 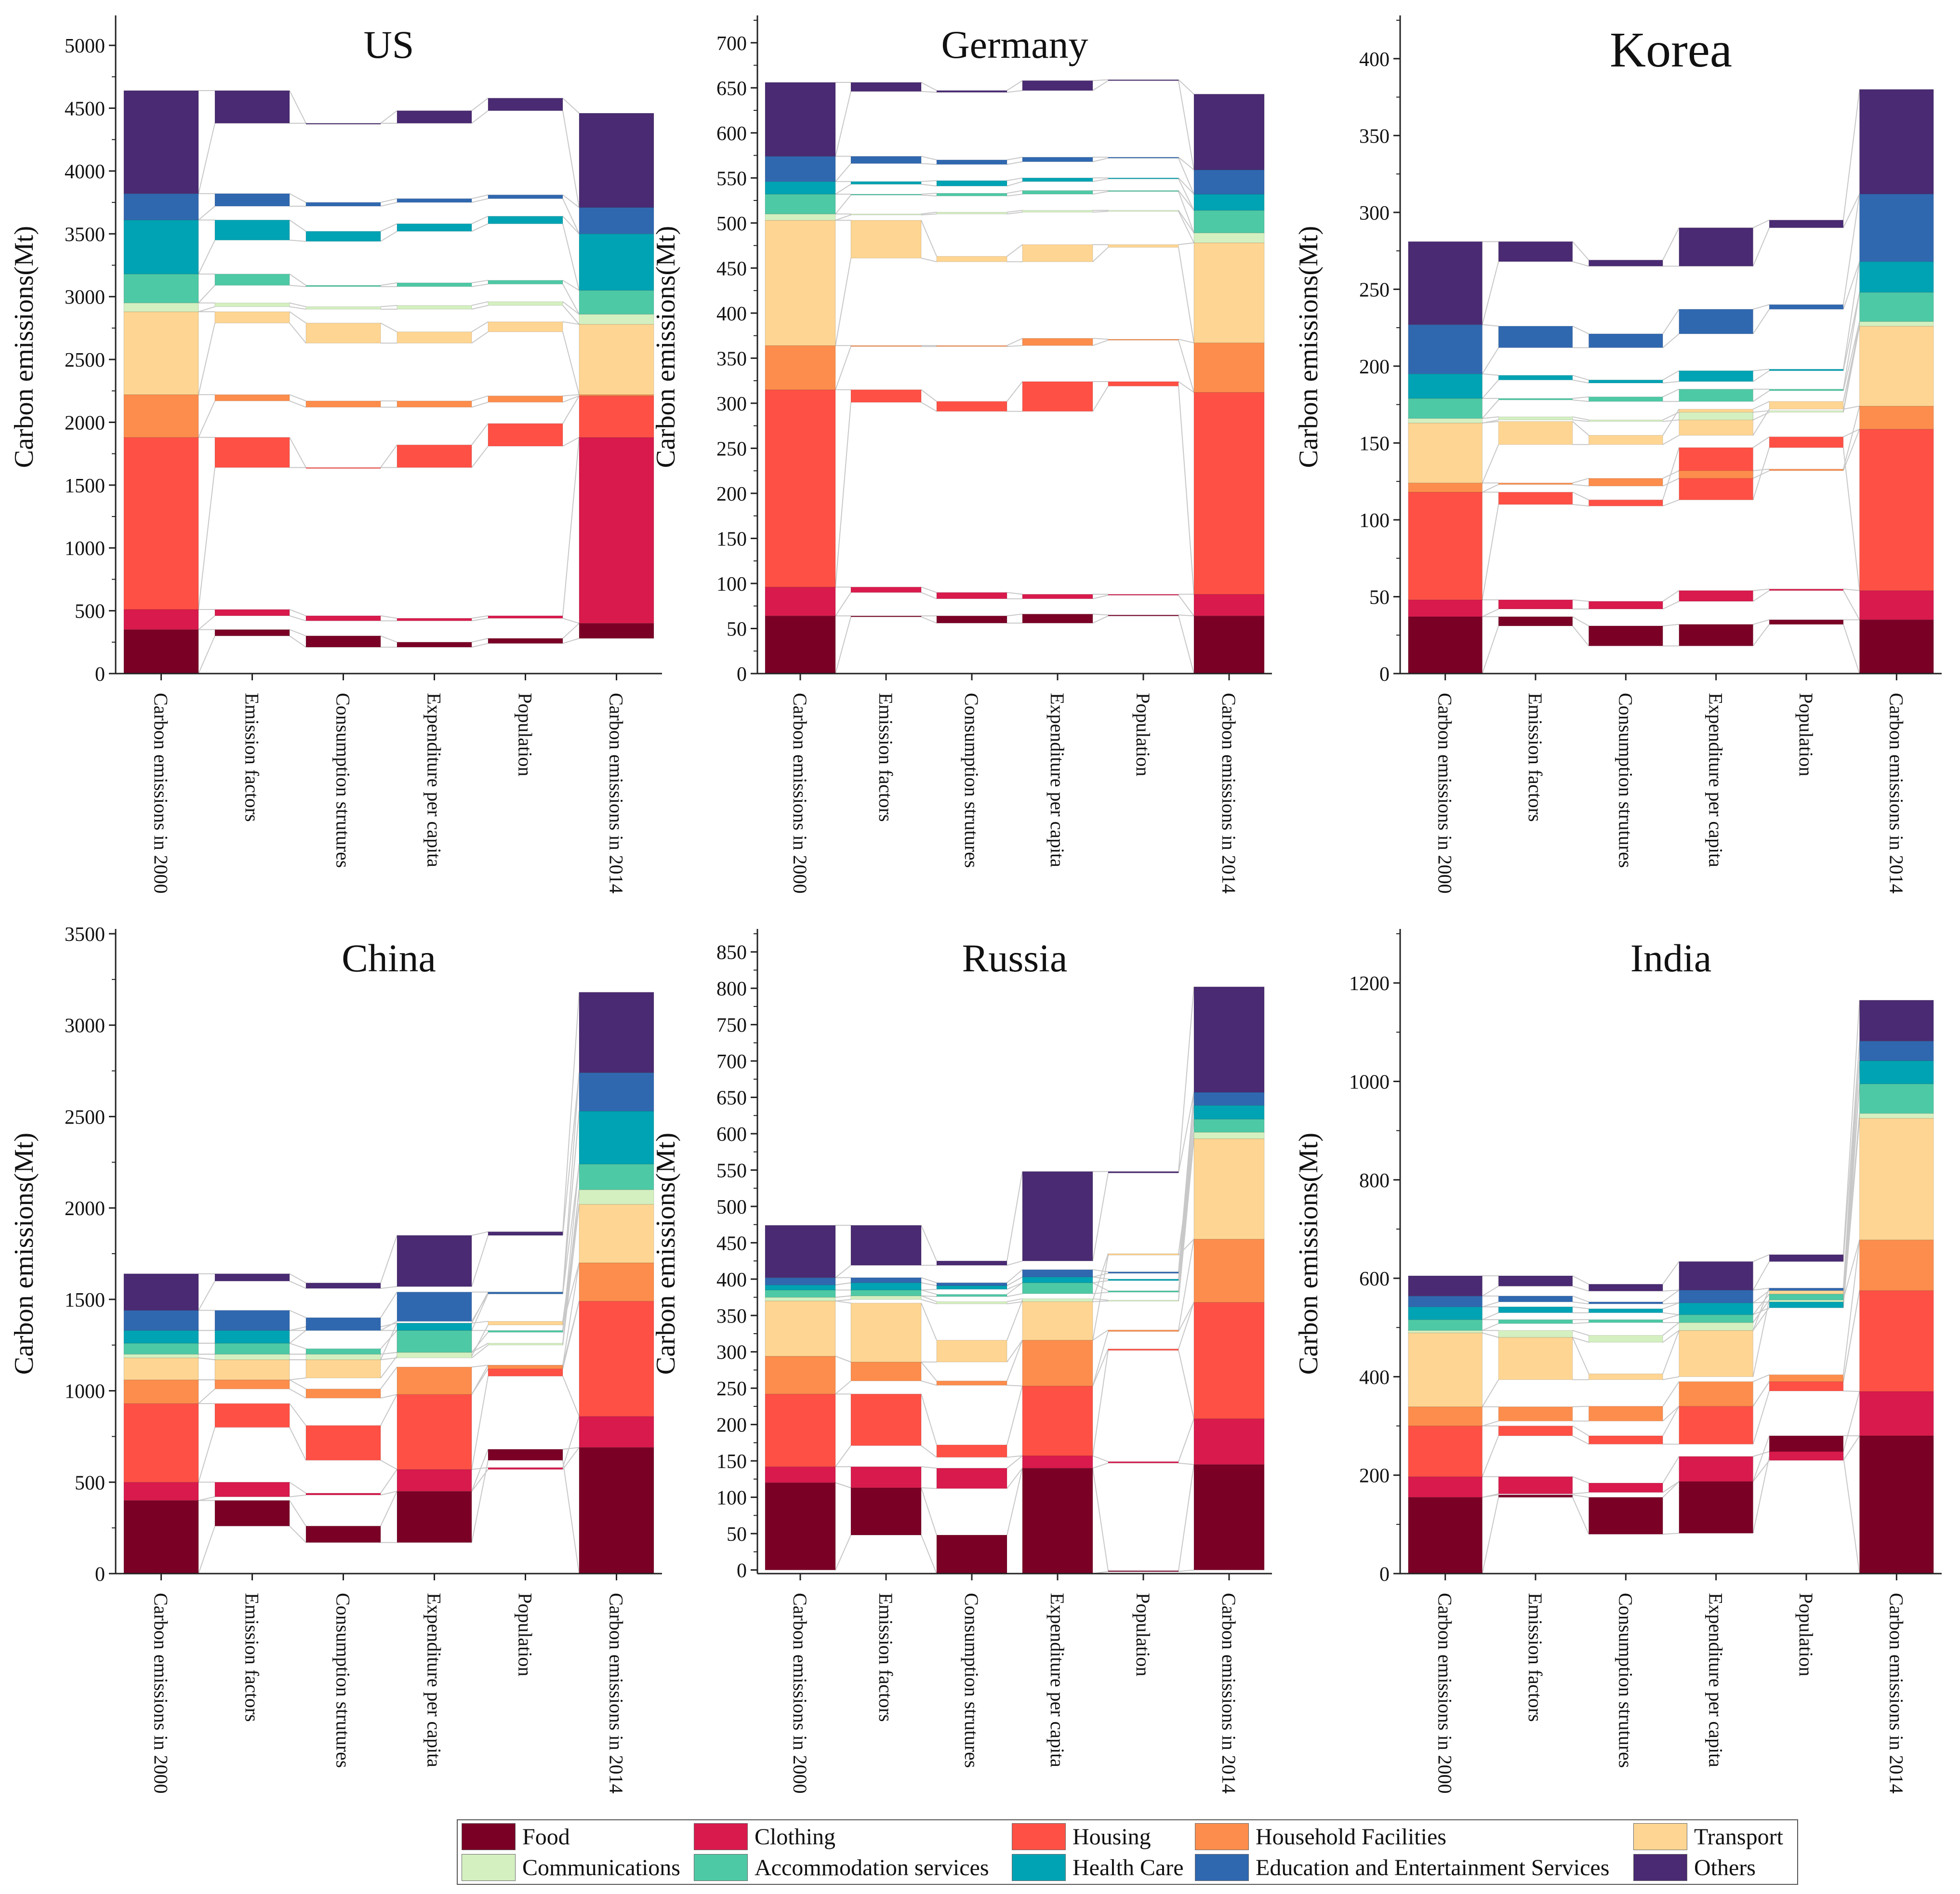 What do you see at coordinates (1445, 794) in the screenshot?
I see `korea-x-tick-label: Carbon emissions in 2000` at bounding box center [1445, 794].